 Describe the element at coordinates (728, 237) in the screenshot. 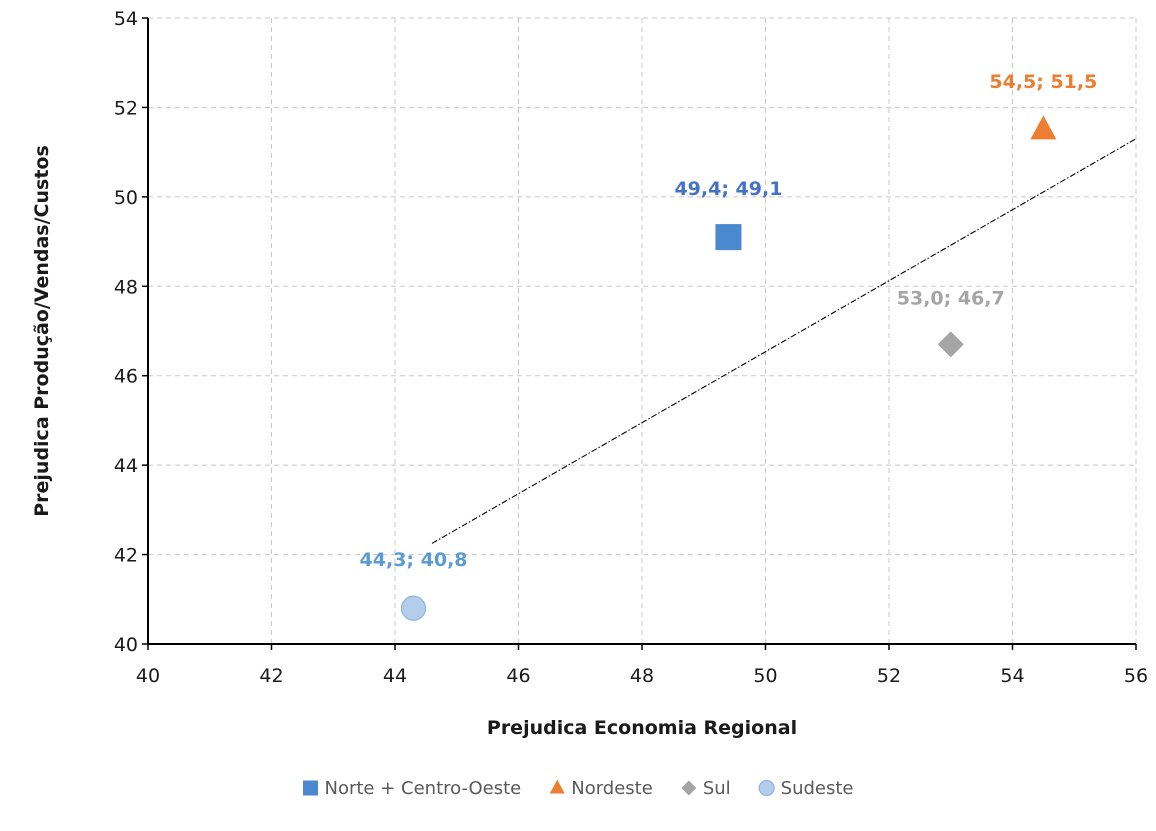

I see `data-point-square` at that location.